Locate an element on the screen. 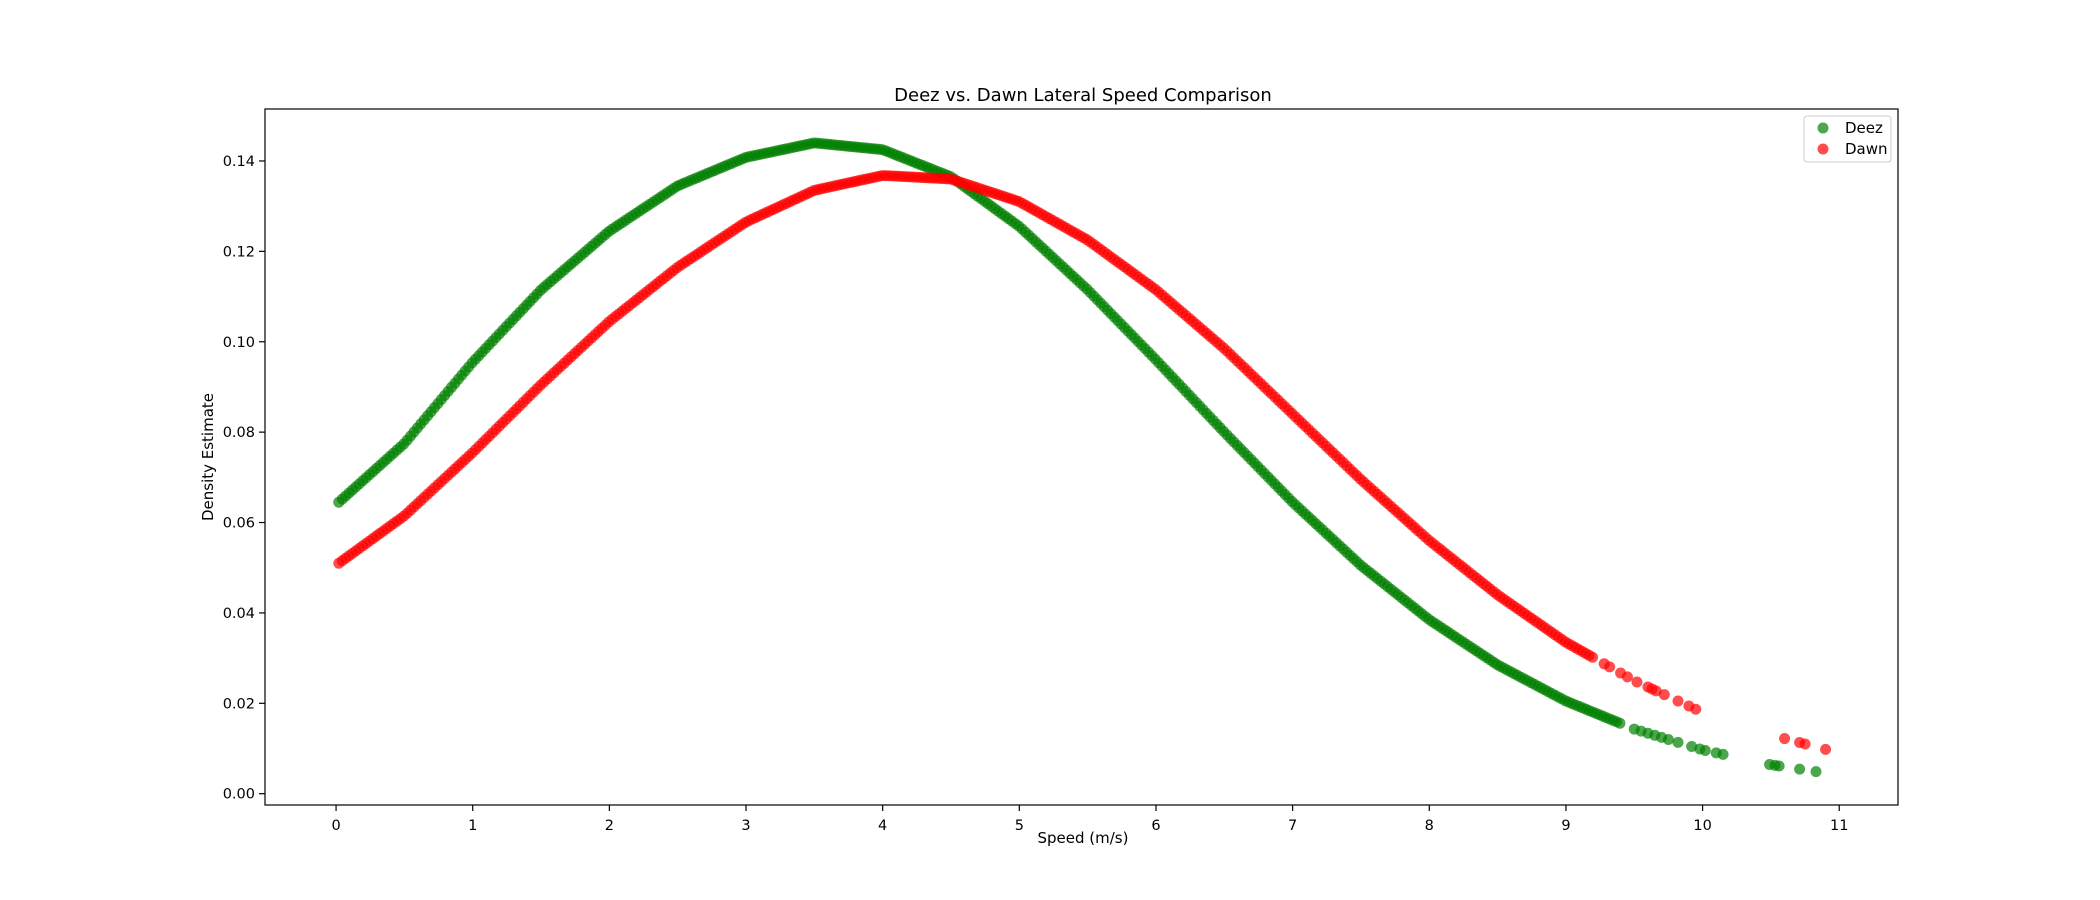  x-tick-label: 0 is located at coordinates (335, 826).